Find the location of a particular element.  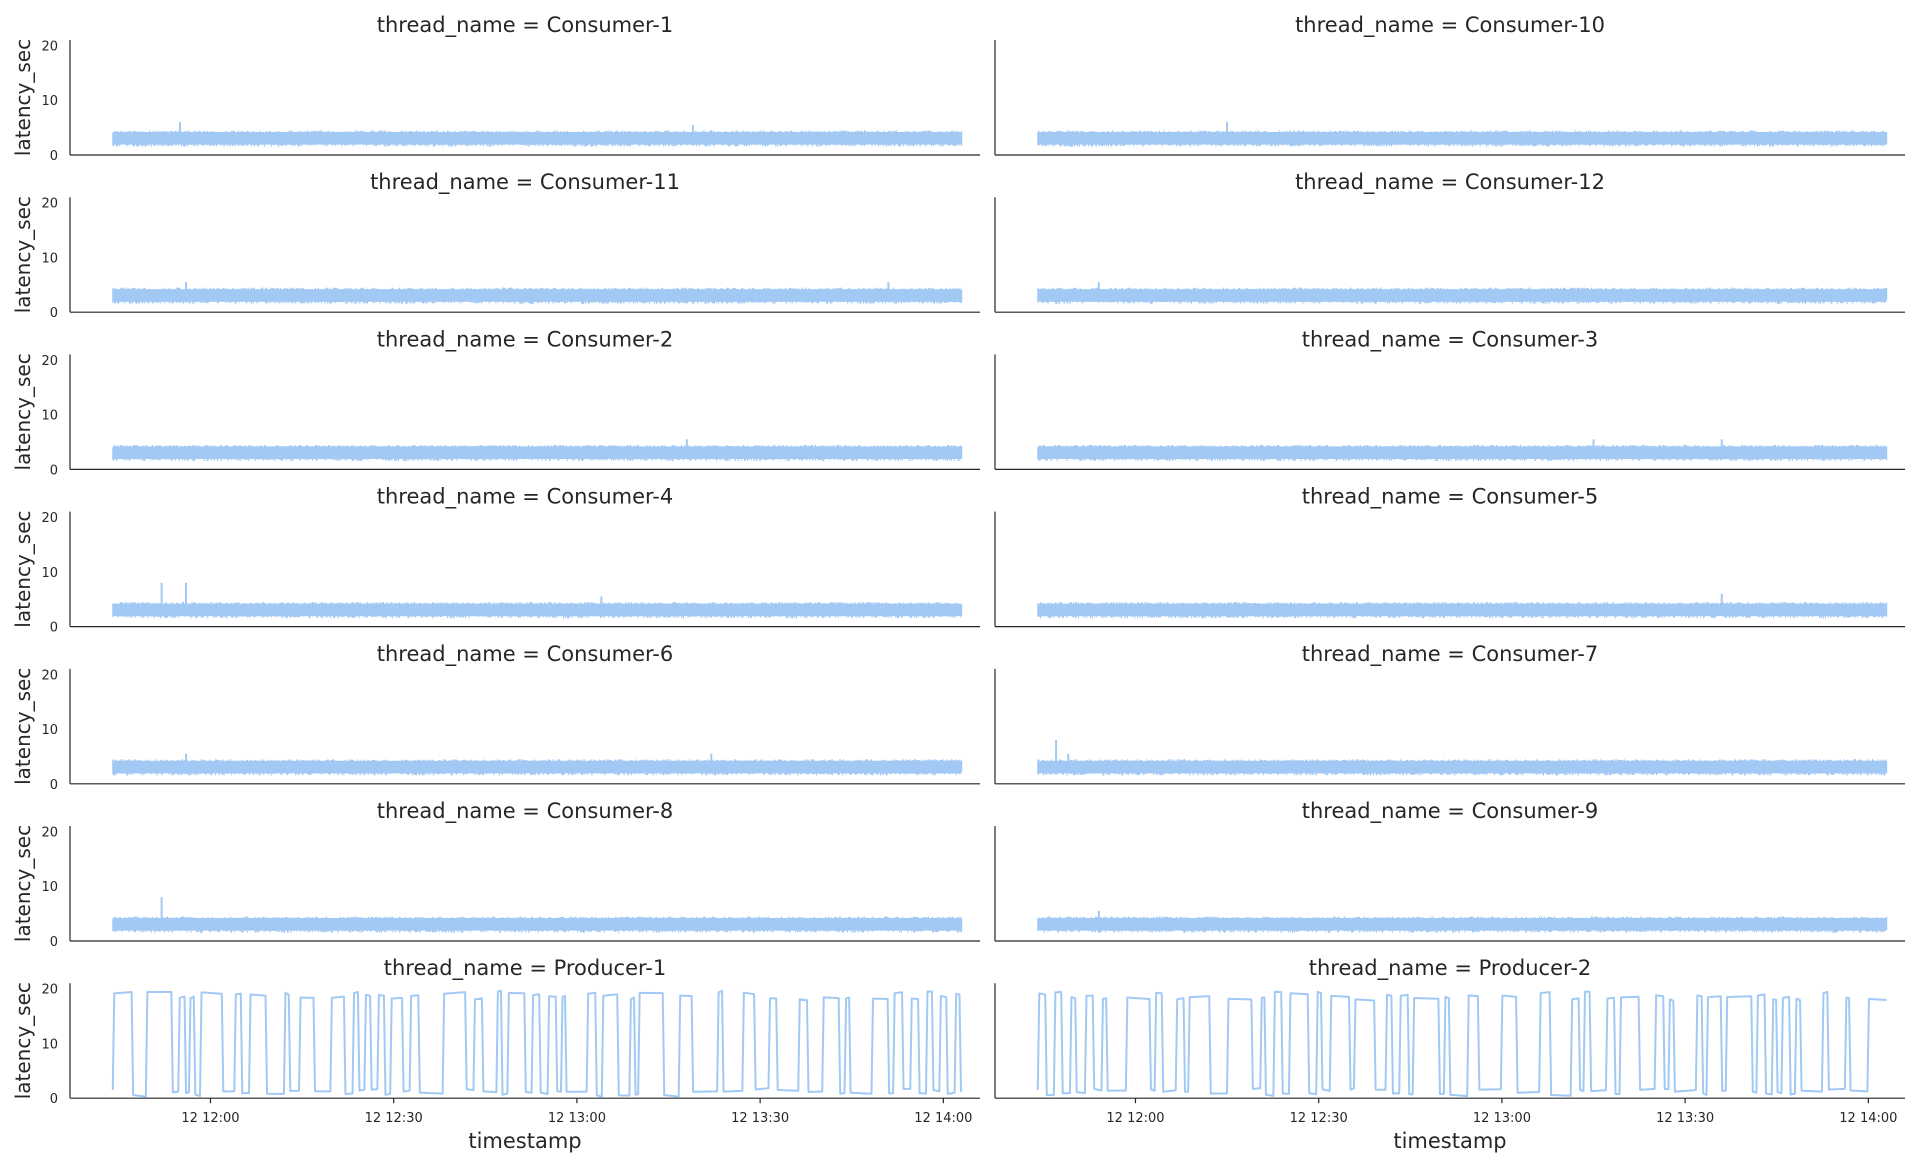

panel-title: thread_name = Producer-2 is located at coordinates (1450, 968).